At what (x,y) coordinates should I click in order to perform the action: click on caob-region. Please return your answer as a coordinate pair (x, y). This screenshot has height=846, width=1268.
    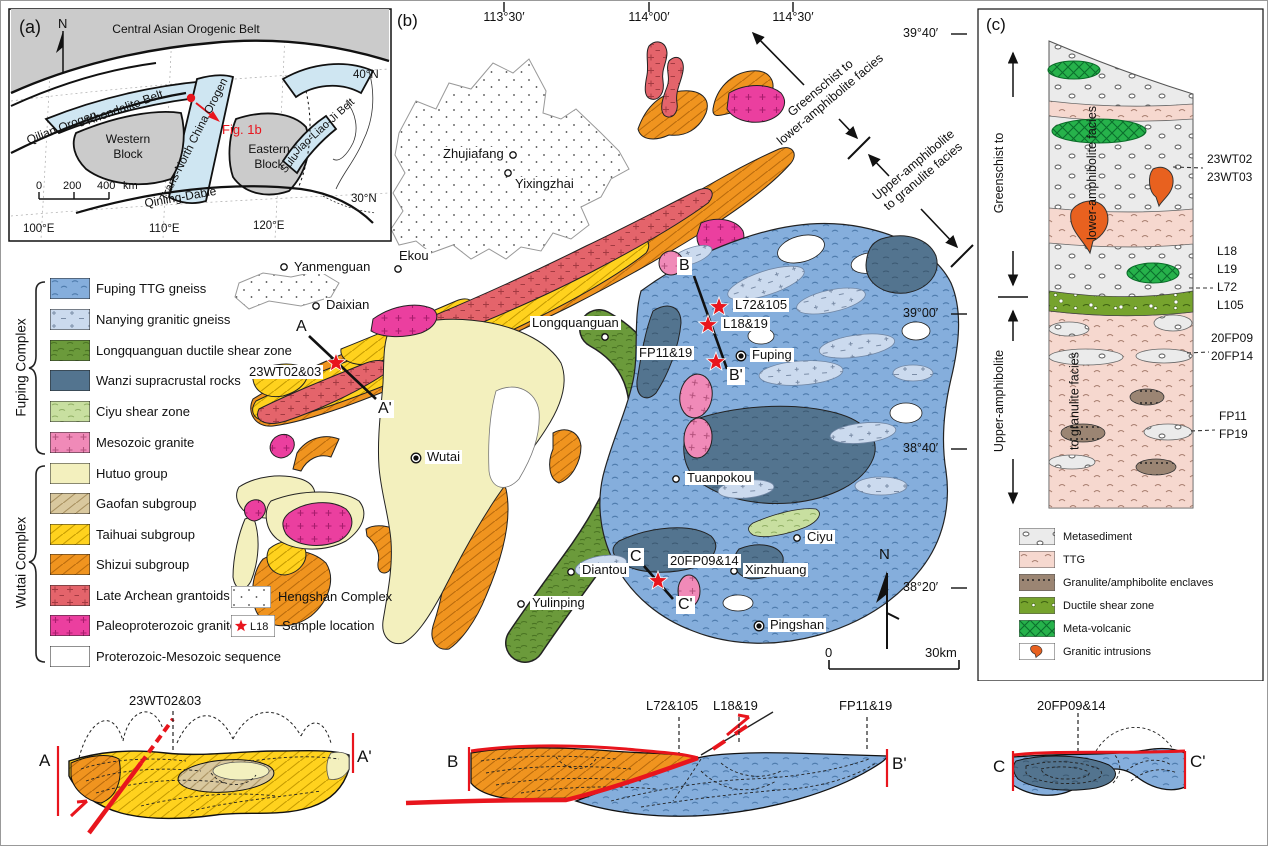
    Looking at the image, I should click on (200, 51).